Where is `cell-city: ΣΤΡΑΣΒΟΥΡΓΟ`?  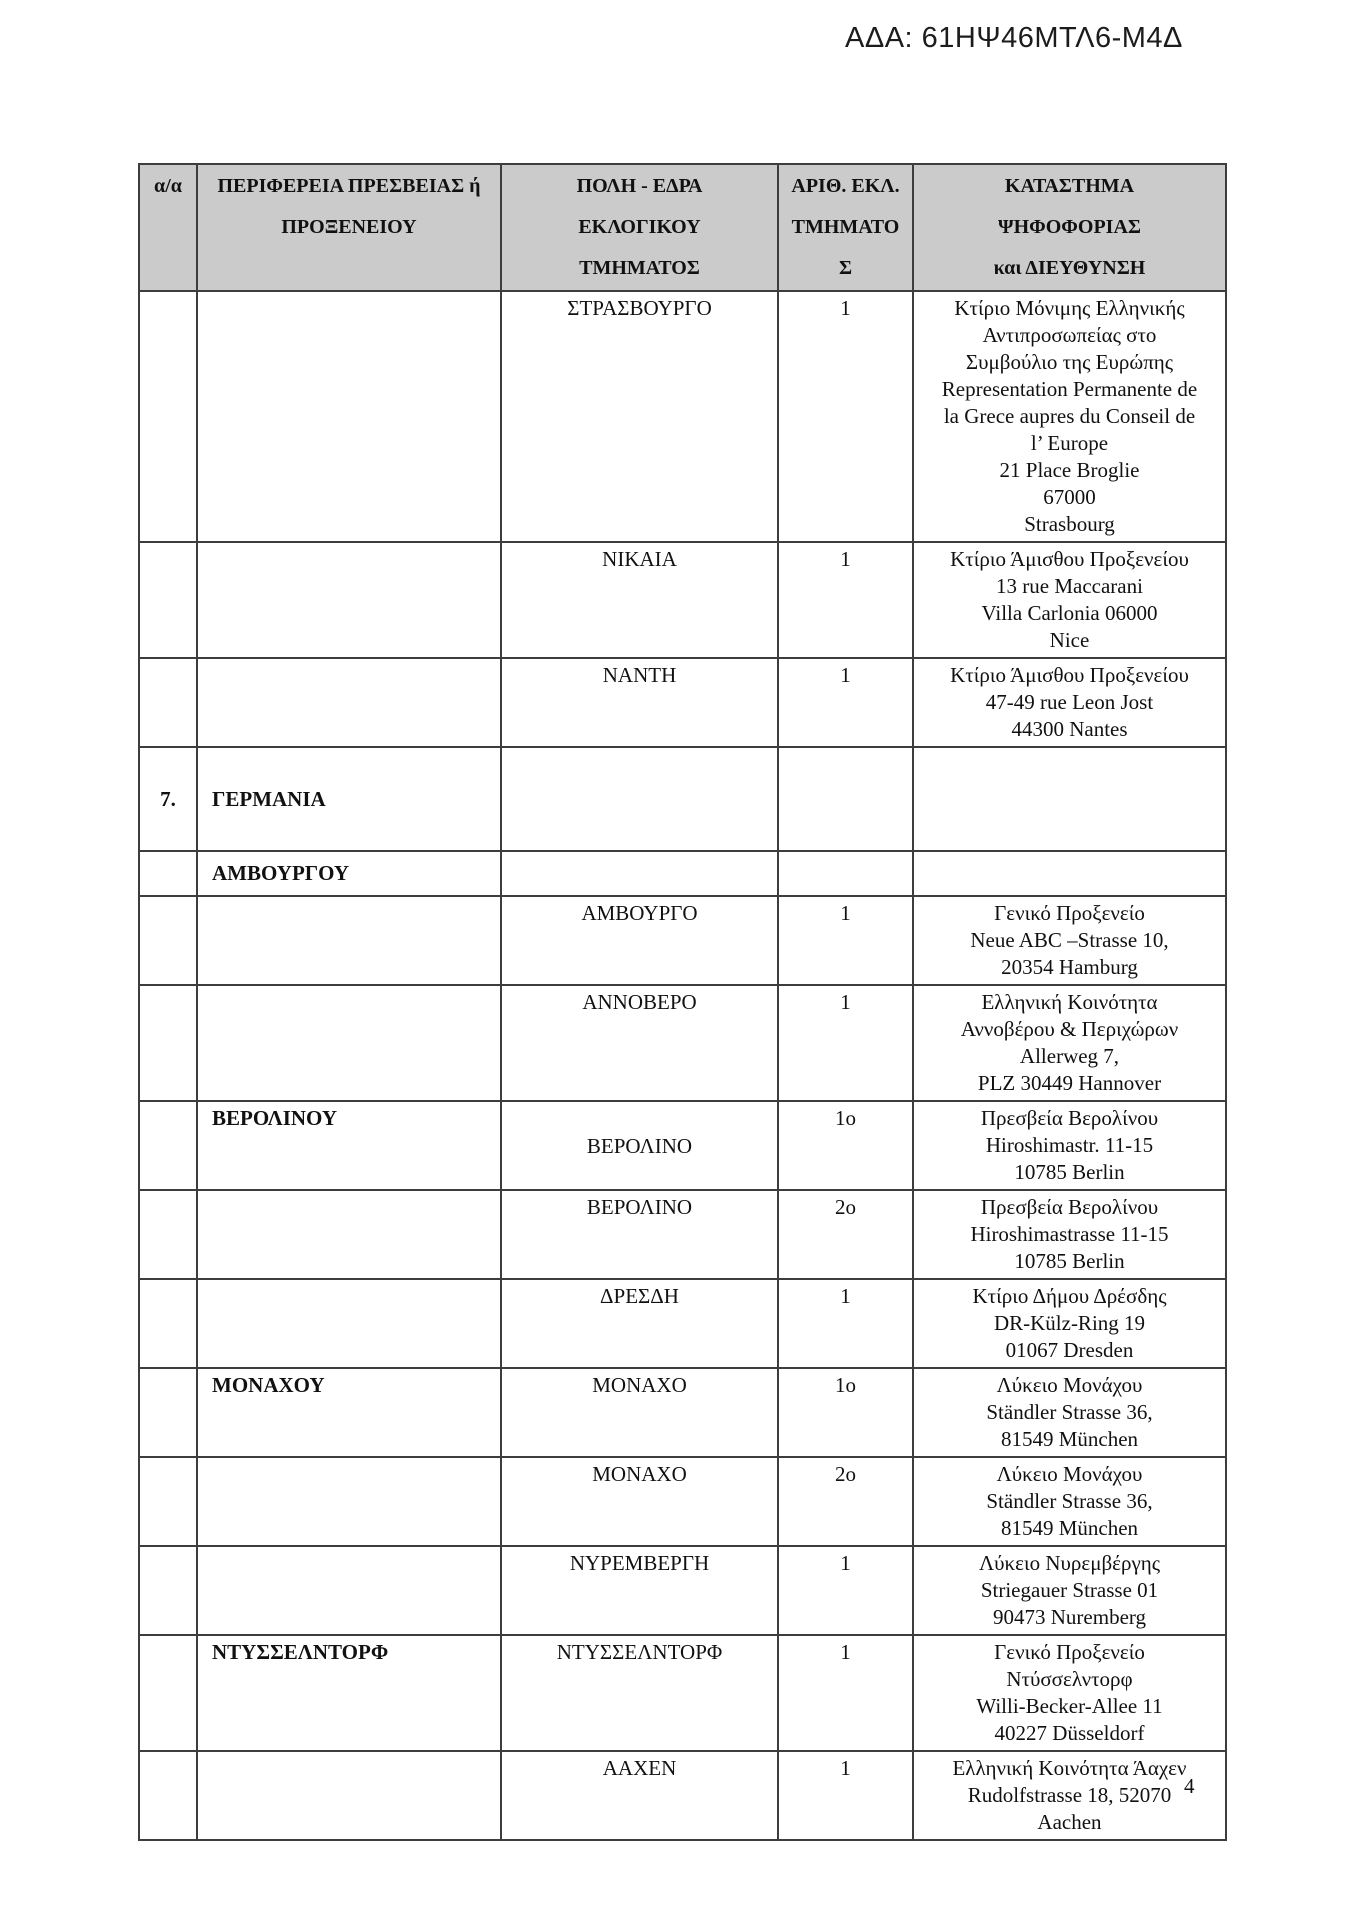
cell-city: ΣΤΡΑΣΒΟΥΡΓΟ is located at coordinates (639, 416).